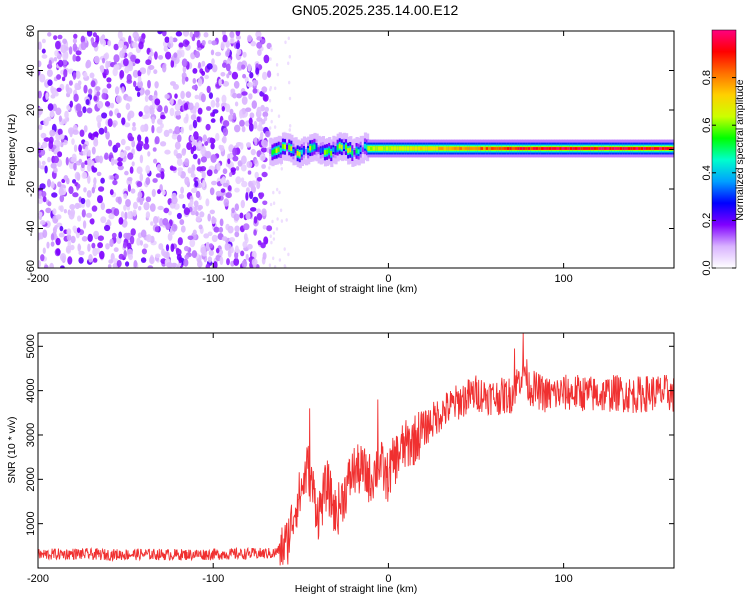 The height and width of the screenshot is (600, 750). What do you see at coordinates (563, 279) in the screenshot?
I see `spectrogram-x-tick-label: 100` at bounding box center [563, 279].